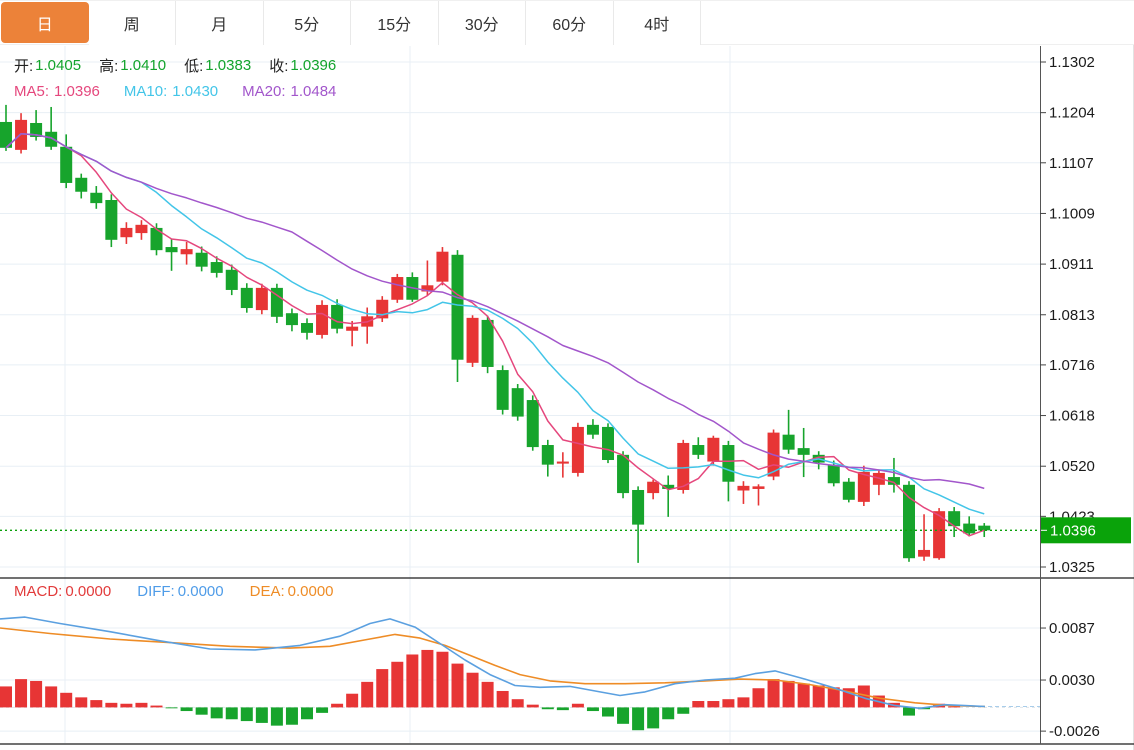  Describe the element at coordinates (220, 23) in the screenshot. I see `tab-month: 月` at that location.